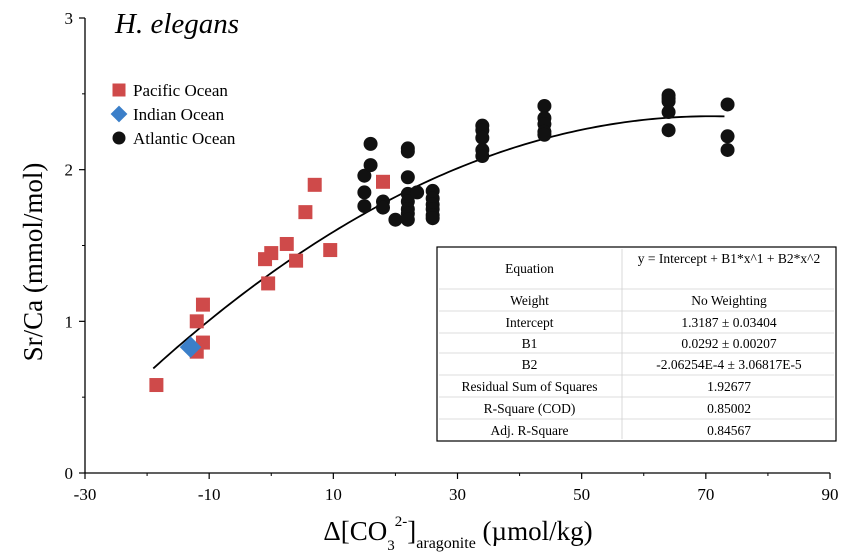  Describe the element at coordinates (581, 494) in the screenshot. I see `x-tick-label: 50` at that location.